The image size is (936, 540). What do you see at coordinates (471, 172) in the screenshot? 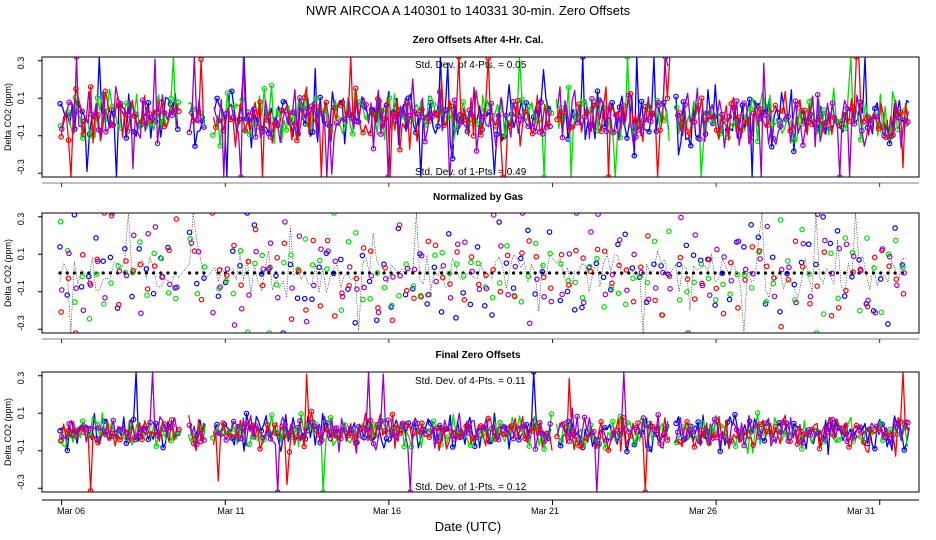
I see `panel-1-annotation-bottom: Std. Dev. of 1-Pts. = 0.49` at bounding box center [471, 172].